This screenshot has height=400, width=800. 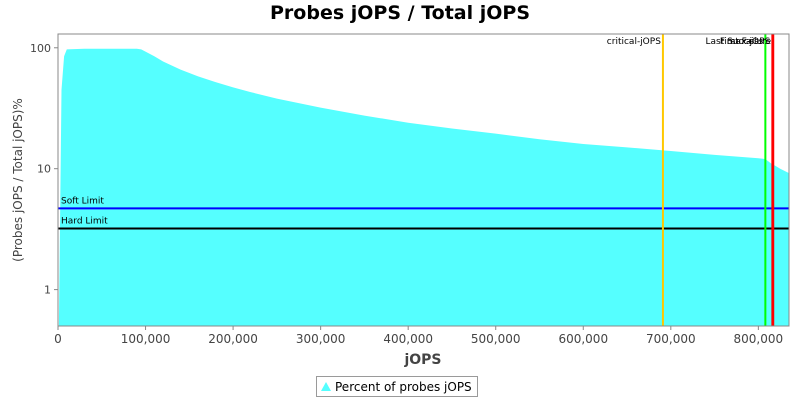 I want to click on vmarker-label-3: First Failure, so click(x=746, y=42).